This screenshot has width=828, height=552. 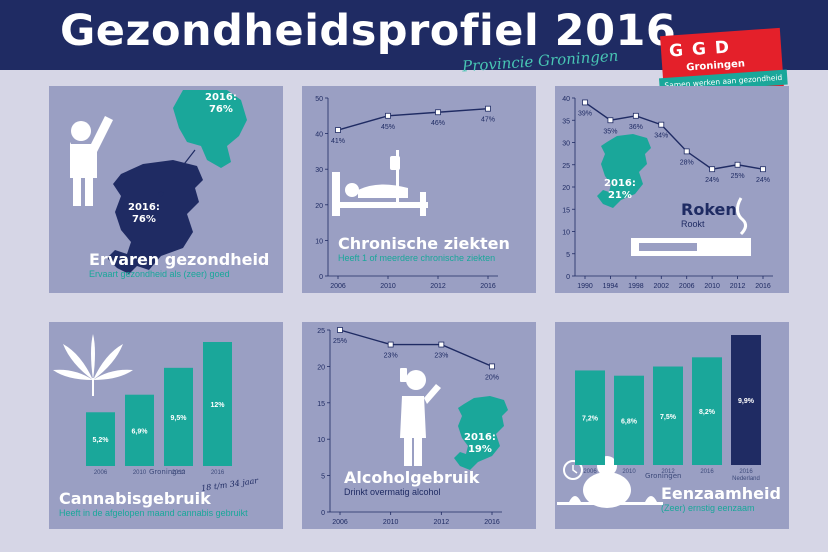 What do you see at coordinates (93, 365) in the screenshot?
I see `cannabis-leaf-icon` at bounding box center [93, 365].